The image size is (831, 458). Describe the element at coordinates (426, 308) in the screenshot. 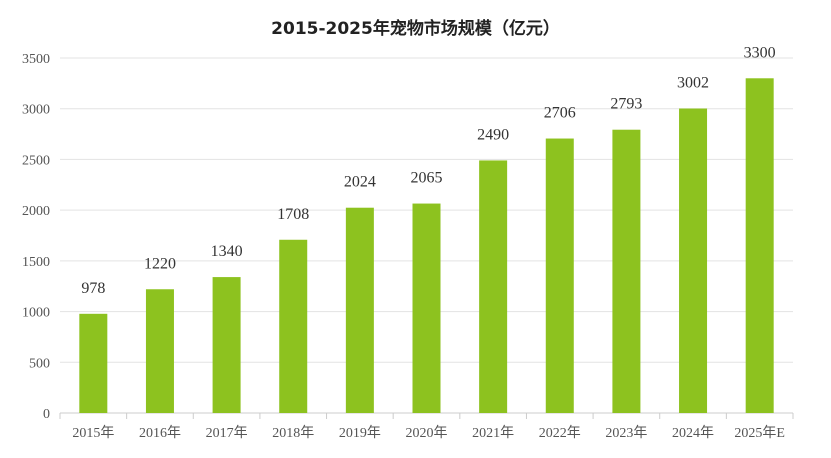

I see `bar-2020年` at that location.